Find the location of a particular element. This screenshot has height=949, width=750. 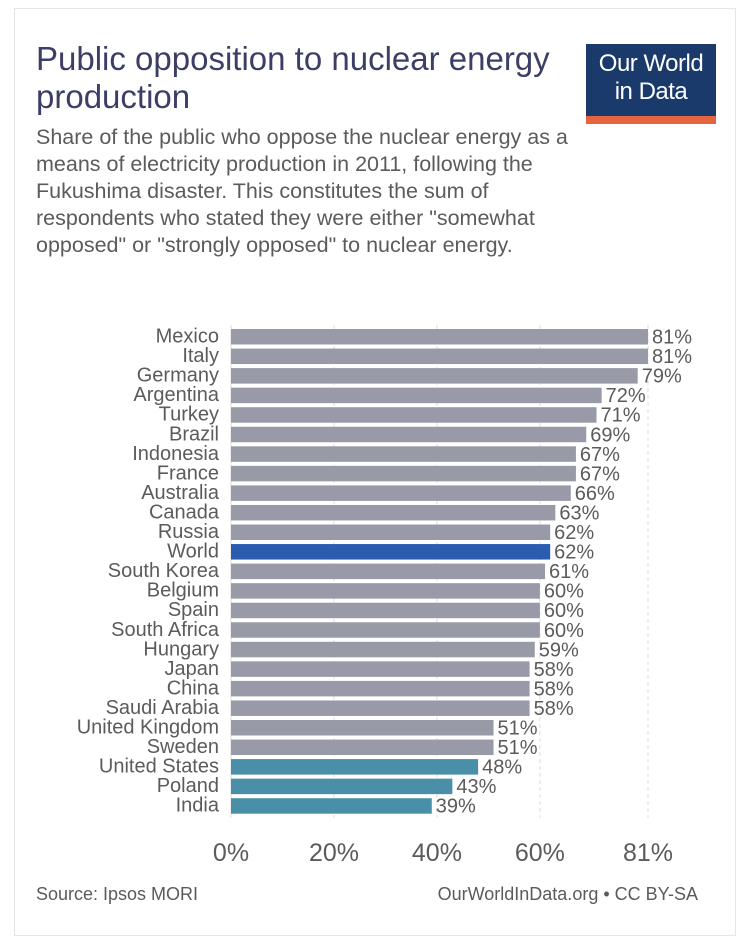

x-axis-ticks: 0% 20% 40% 60% 81% is located at coordinates (443, 853).